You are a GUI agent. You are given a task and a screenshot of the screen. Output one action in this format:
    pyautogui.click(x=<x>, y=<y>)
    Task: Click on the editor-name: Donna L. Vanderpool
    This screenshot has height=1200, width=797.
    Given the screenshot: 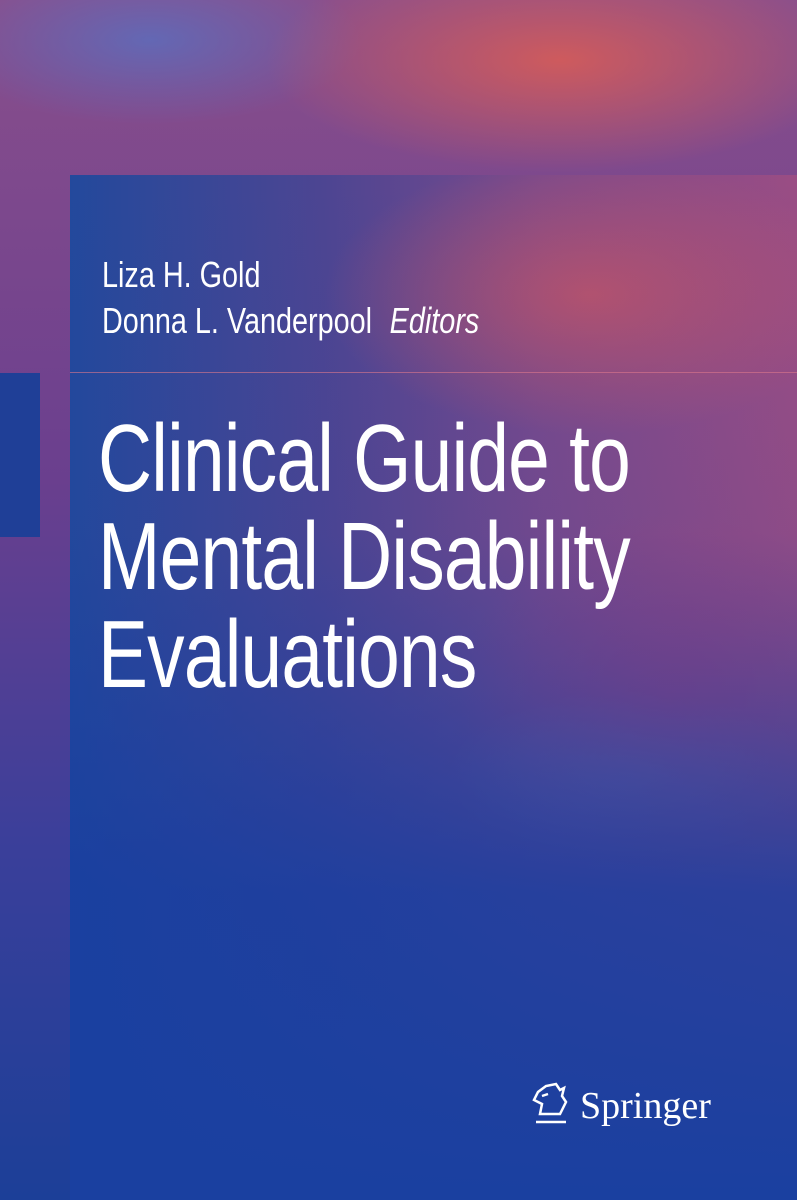 What is the action you would take?
    pyautogui.click(x=237, y=320)
    